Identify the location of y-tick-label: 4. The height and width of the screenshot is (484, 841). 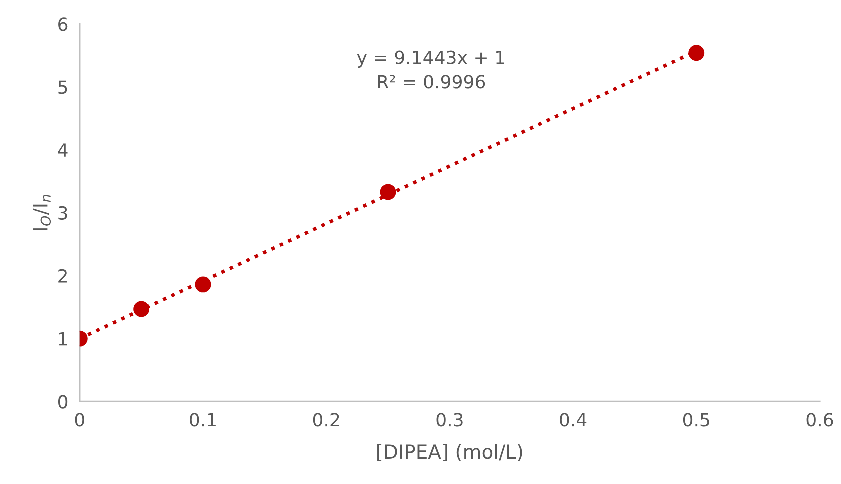
(63, 150).